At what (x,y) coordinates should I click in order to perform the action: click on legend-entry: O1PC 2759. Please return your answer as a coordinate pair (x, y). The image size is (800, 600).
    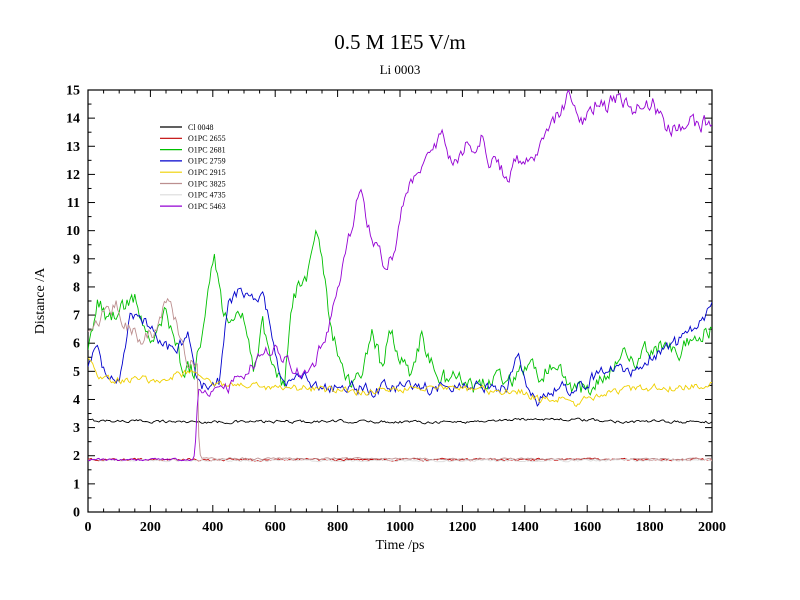
    Looking at the image, I should click on (193, 161).